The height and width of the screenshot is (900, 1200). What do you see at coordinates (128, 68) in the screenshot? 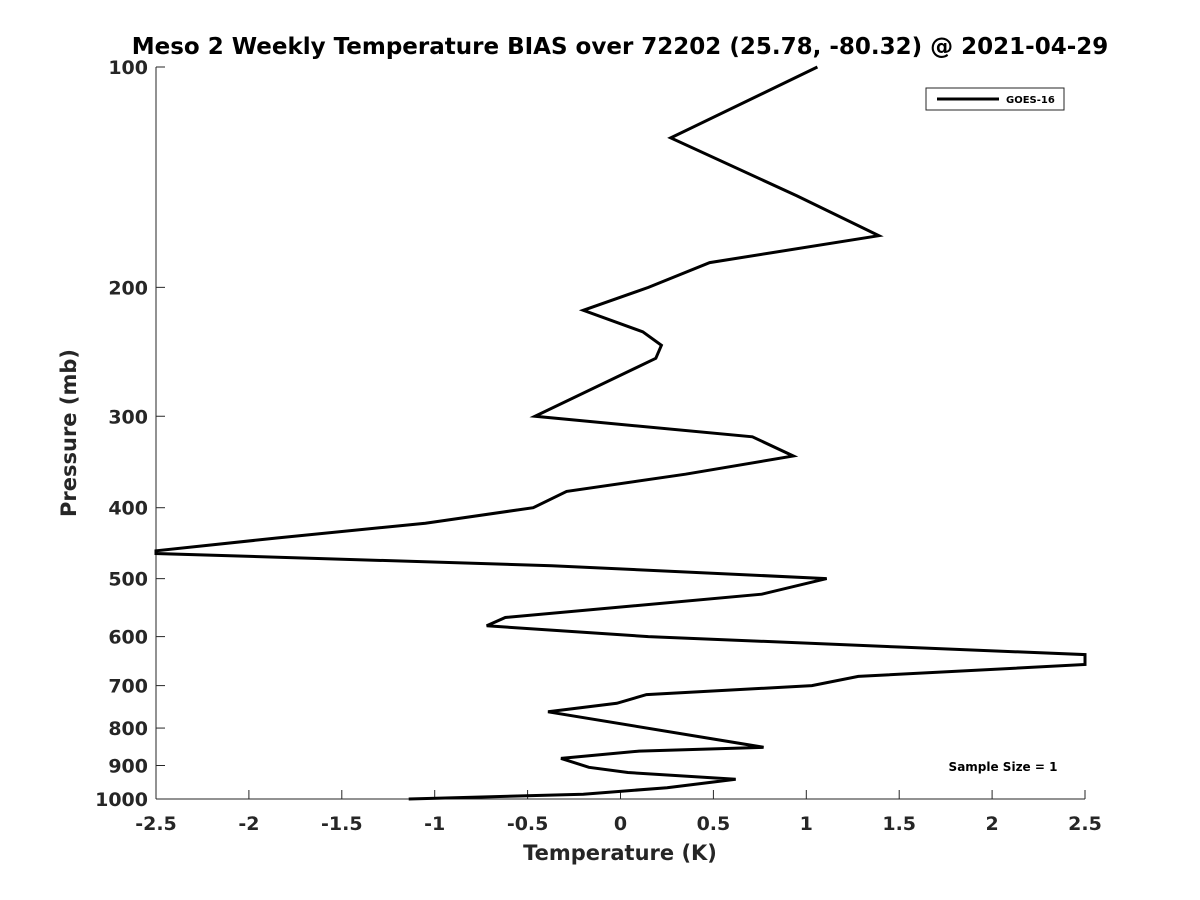
I see `y-tick-label: 100` at bounding box center [128, 68].